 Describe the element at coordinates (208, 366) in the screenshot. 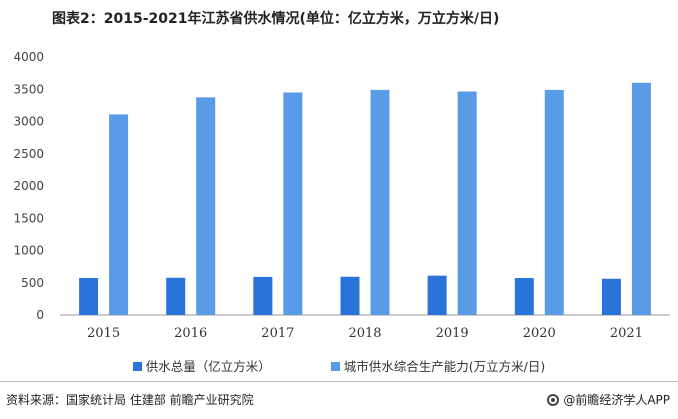

I see `legend-label-supply: 供水总量（亿立方米）` at that location.